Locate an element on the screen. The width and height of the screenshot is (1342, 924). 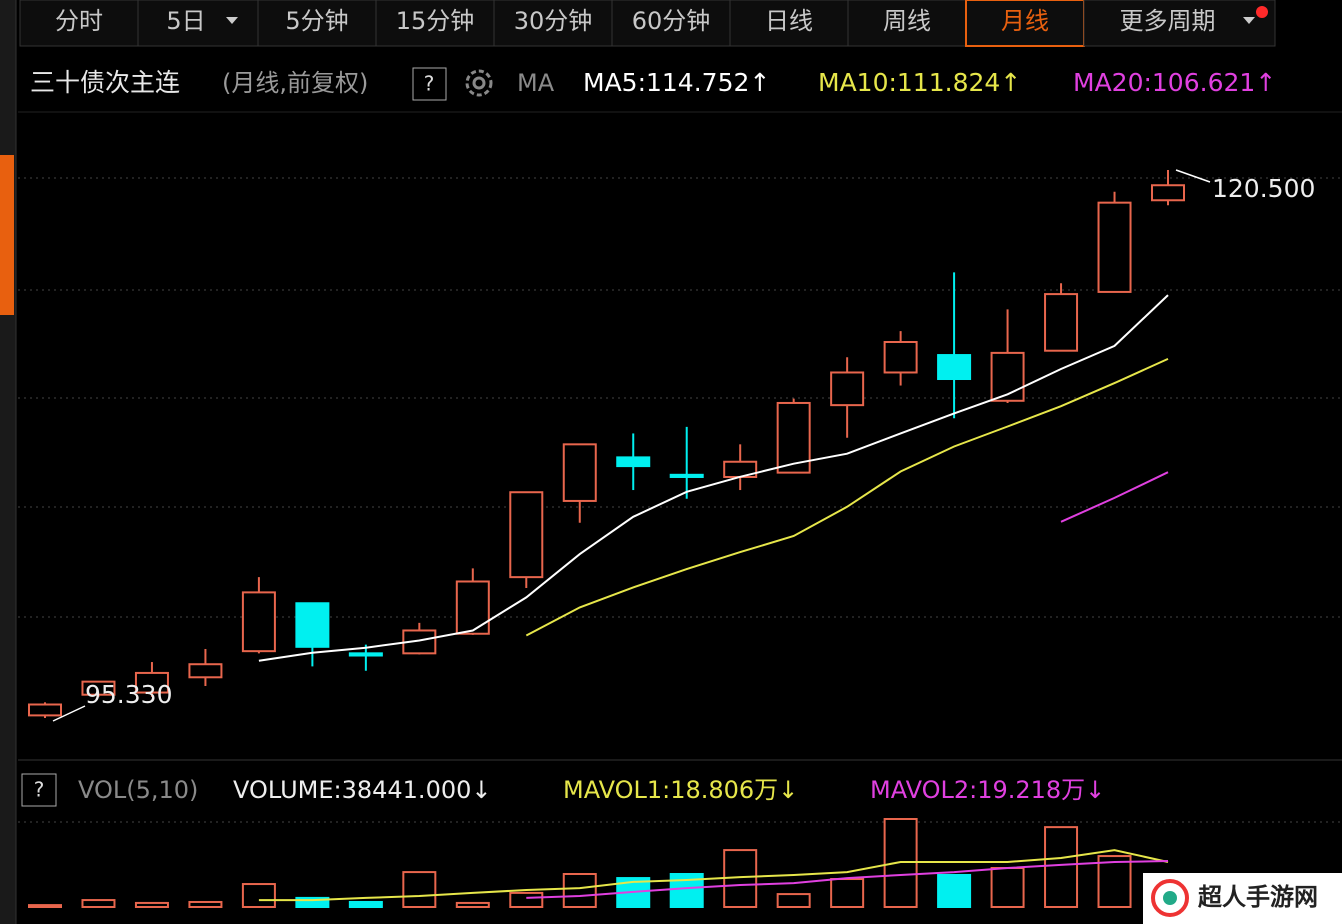
period-tab-label: 60分钟 is located at coordinates (671, 21).